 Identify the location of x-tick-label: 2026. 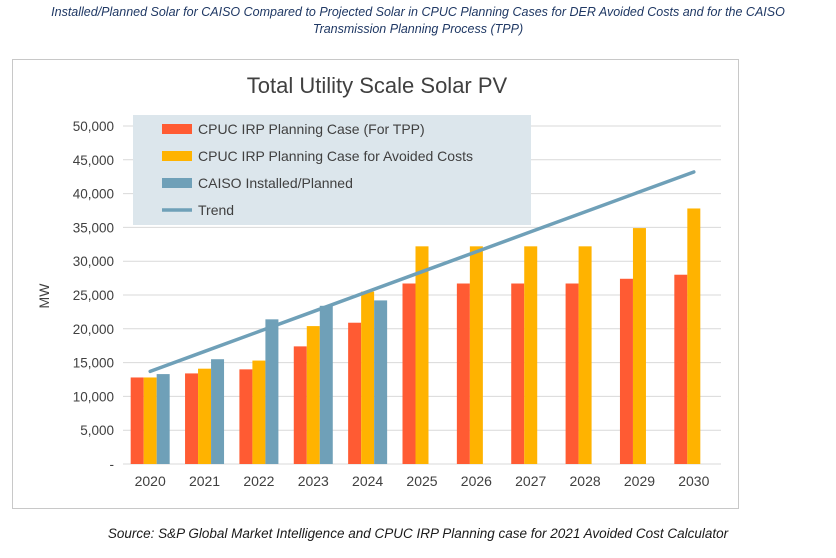
(476, 481).